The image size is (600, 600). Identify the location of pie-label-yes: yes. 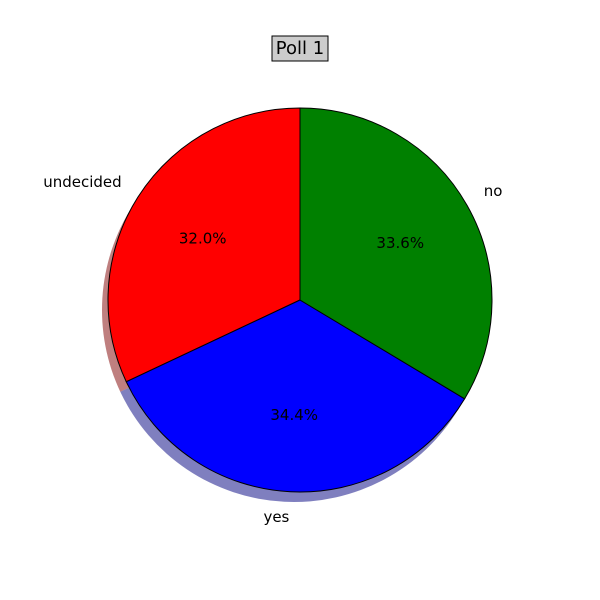
(276, 517).